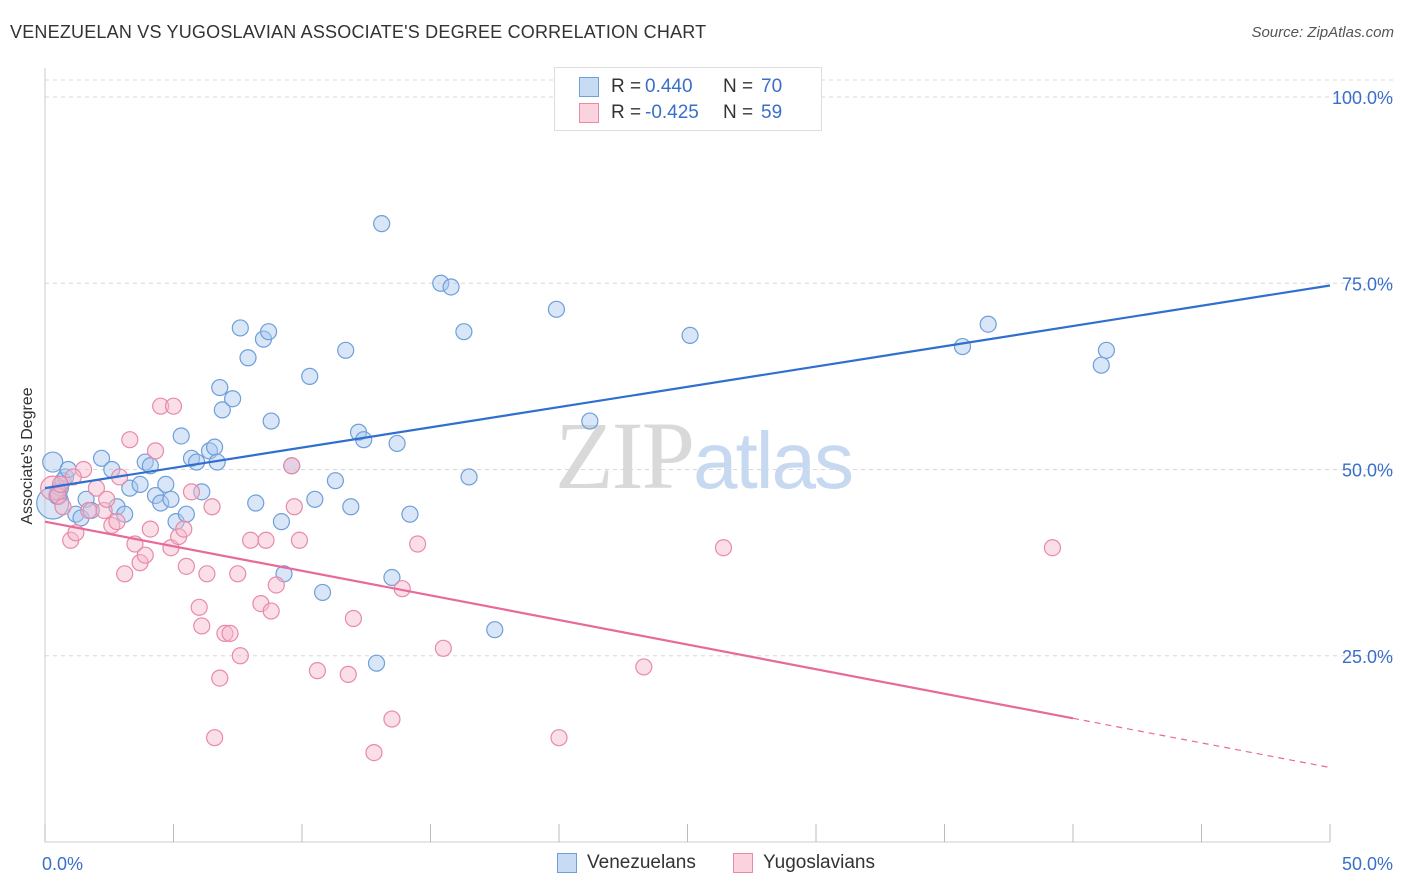 Image resolution: width=1406 pixels, height=892 pixels. What do you see at coordinates (1322, 32) in the screenshot?
I see `source-label: Source: ZipAtlas.com` at bounding box center [1322, 32].